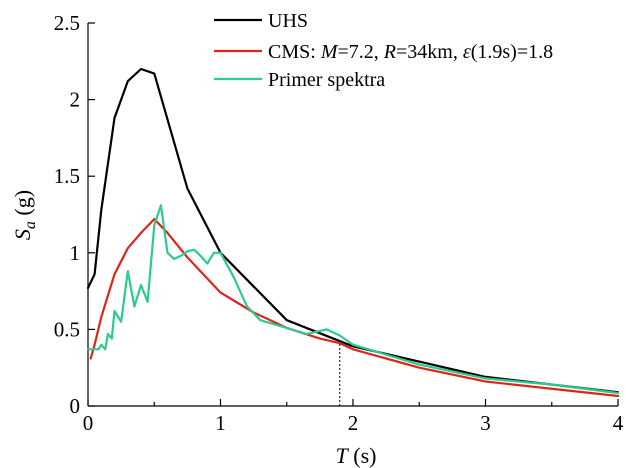 The image size is (626, 468). Describe the element at coordinates (410, 52) in the screenshot. I see `legend-label-cms: CMS: M=7.2, R=34km, ε(1.9s)=1.8` at that location.